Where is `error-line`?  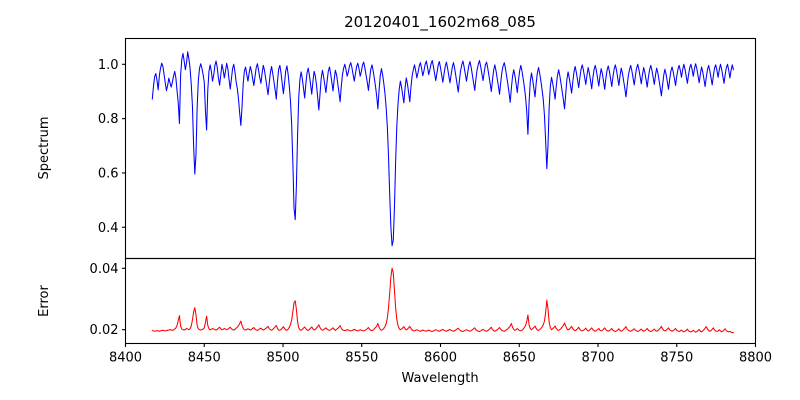 error-line is located at coordinates (442, 300).